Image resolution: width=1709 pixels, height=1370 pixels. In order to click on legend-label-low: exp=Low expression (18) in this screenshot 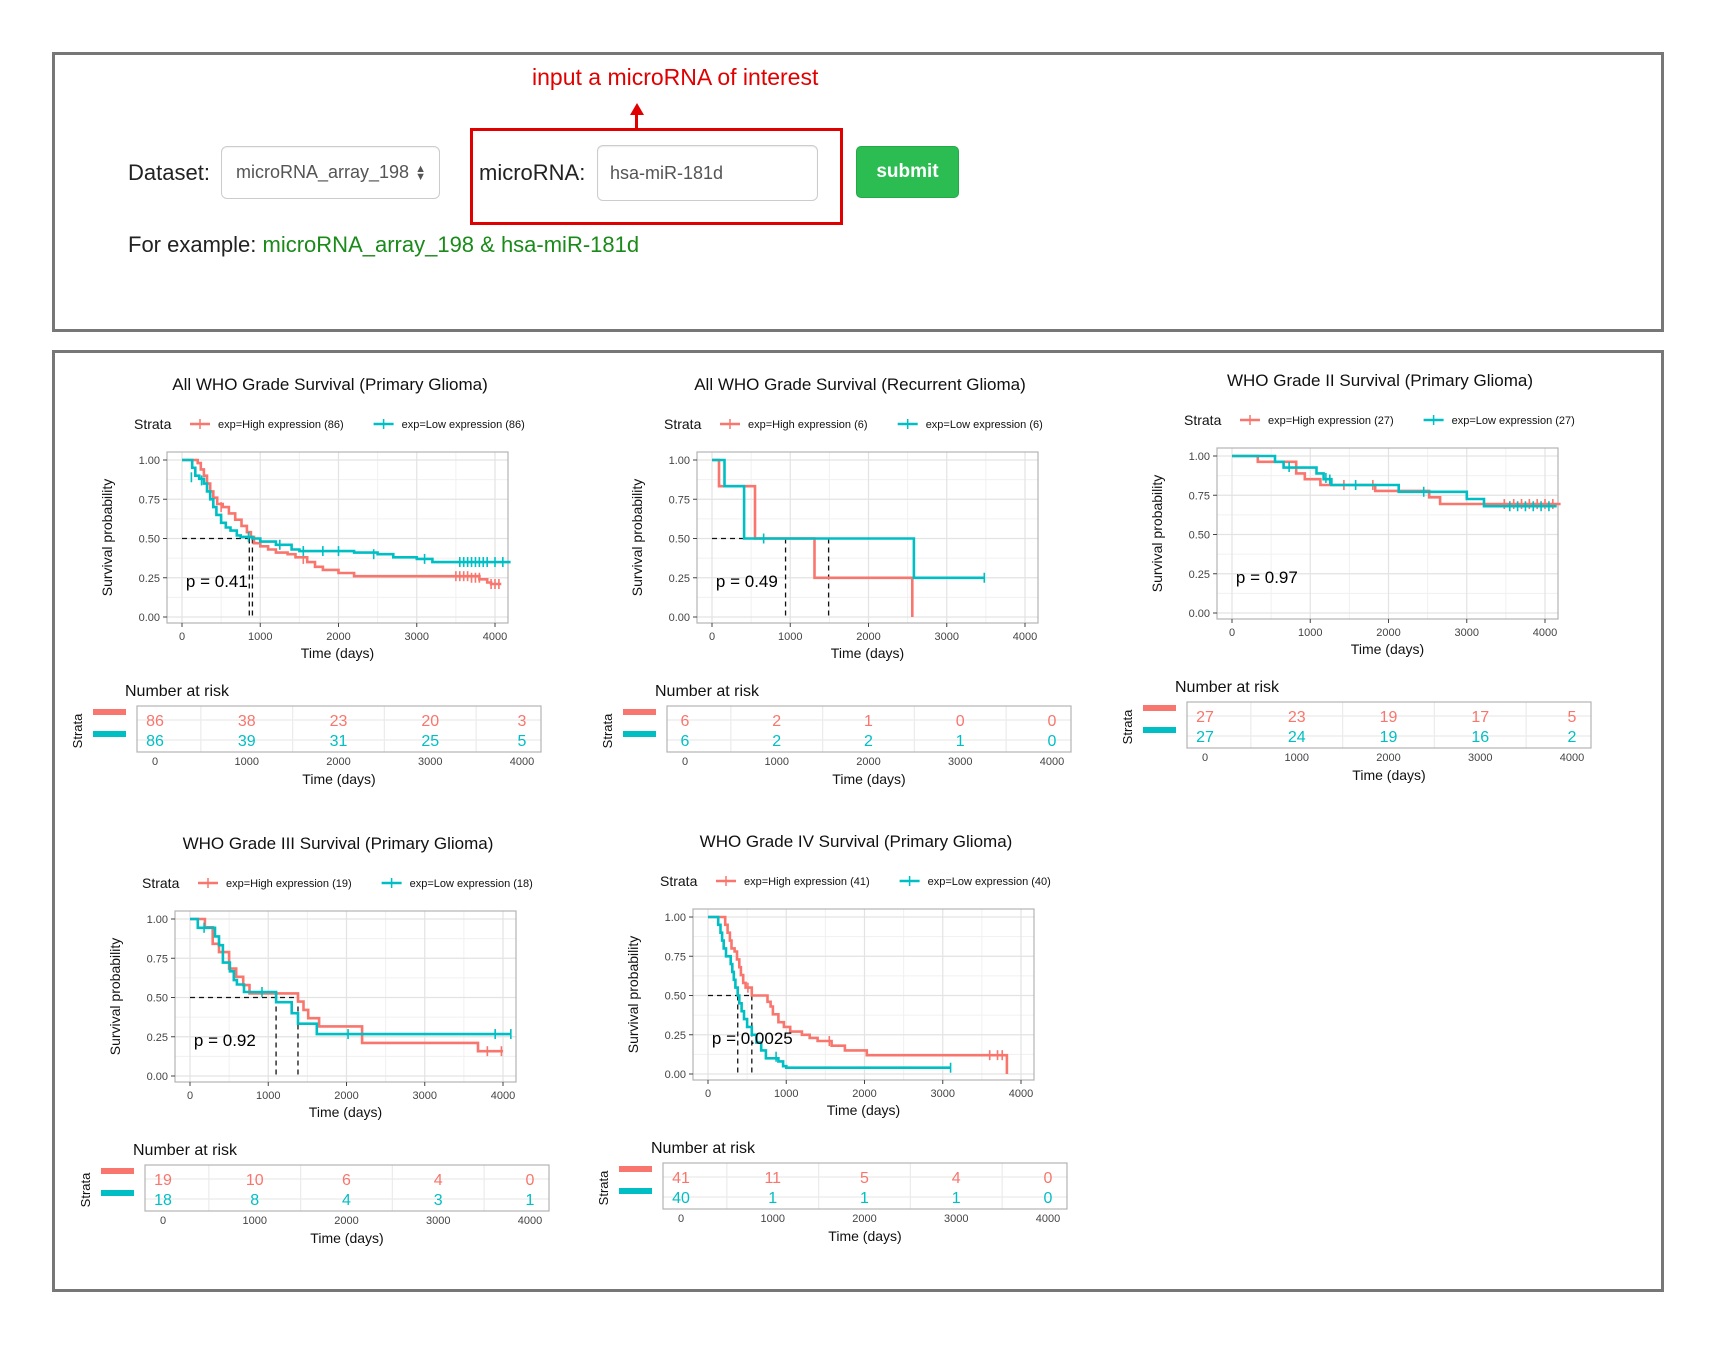, I will do `click(471, 884)`.